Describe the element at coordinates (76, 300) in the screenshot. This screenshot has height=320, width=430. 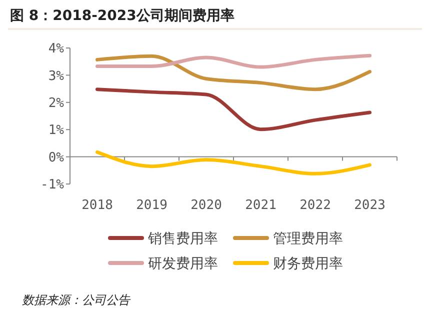
I see `source-note: 数据来源：公司公告` at that location.